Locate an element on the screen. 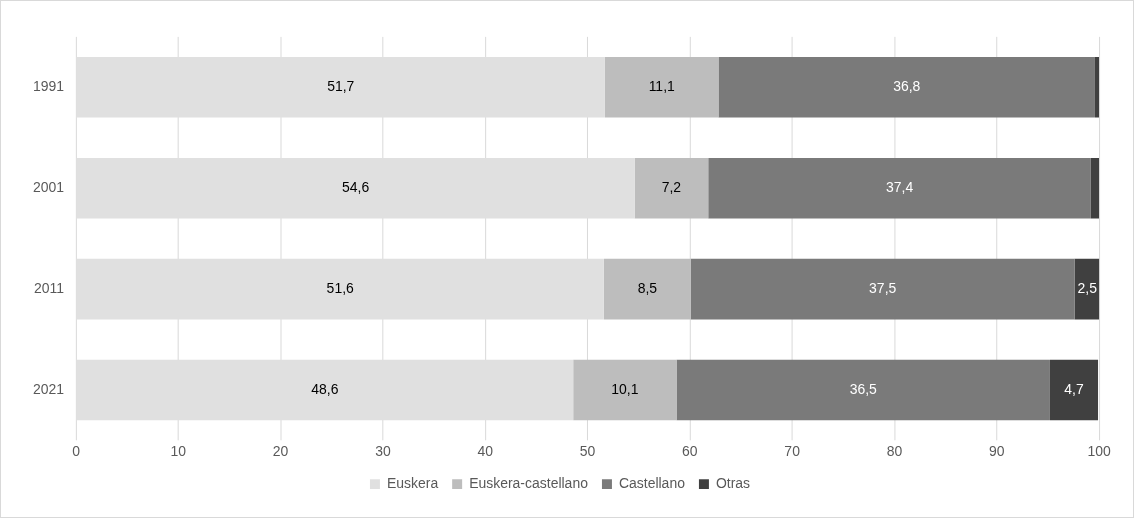 The width and height of the screenshot is (1134, 518). x-tick-label: 10 is located at coordinates (178, 450).